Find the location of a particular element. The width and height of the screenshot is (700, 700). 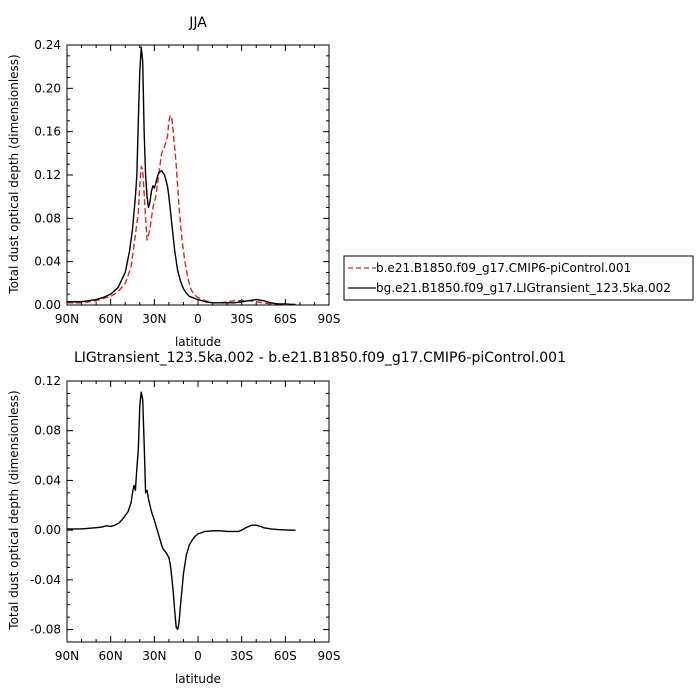

bottom-x-tick-label: 30N is located at coordinates (154, 656).